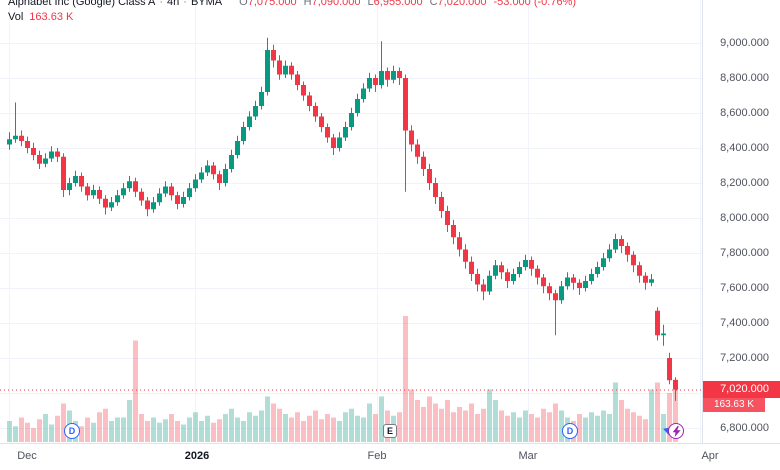 This screenshot has width=780, height=470. What do you see at coordinates (744, 78) in the screenshot?
I see `price-axis-label: 8,800.000` at bounding box center [744, 78].